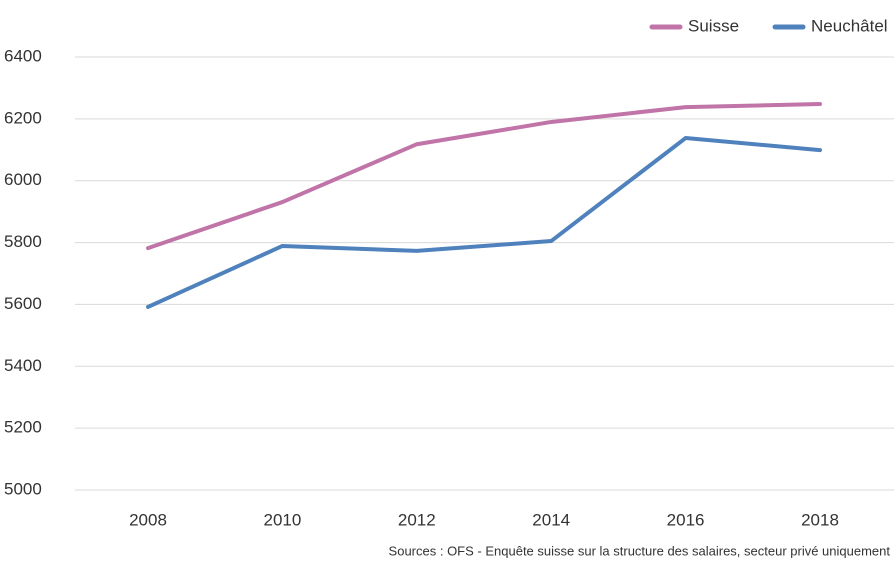 The image size is (894, 563). What do you see at coordinates (23, 117) in the screenshot?
I see `y-tick-label: 6200` at bounding box center [23, 117].